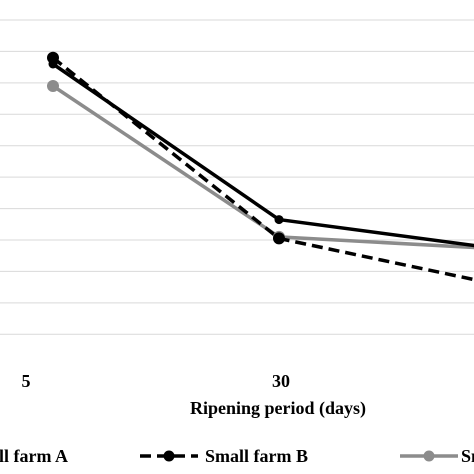  Describe the element at coordinates (34, 456) in the screenshot. I see `legend-label-small-farm-a: ll farm A` at that location.